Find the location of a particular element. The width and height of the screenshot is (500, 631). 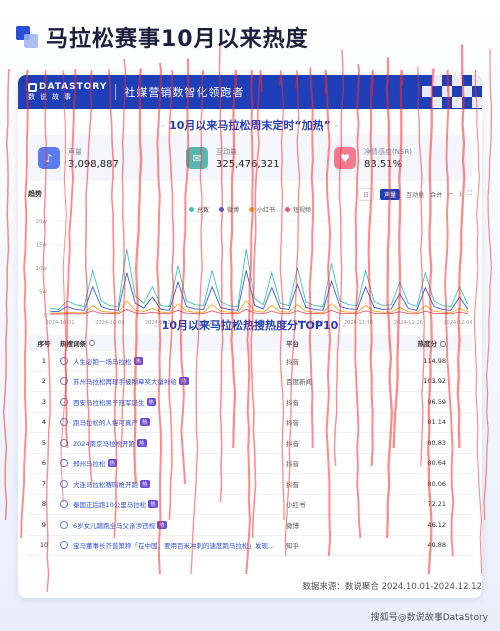

row-index: 10 is located at coordinates (44, 545).